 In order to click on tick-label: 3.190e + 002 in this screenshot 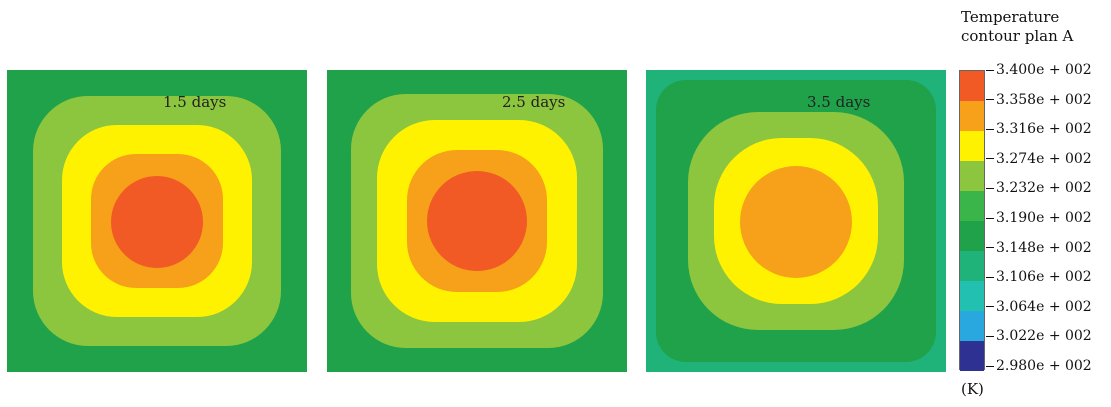, I will do `click(1039, 218)`.